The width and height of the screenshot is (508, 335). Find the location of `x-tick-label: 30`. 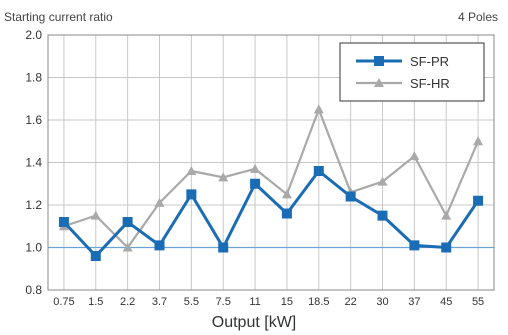

x-tick-label: 30 is located at coordinates (382, 302).